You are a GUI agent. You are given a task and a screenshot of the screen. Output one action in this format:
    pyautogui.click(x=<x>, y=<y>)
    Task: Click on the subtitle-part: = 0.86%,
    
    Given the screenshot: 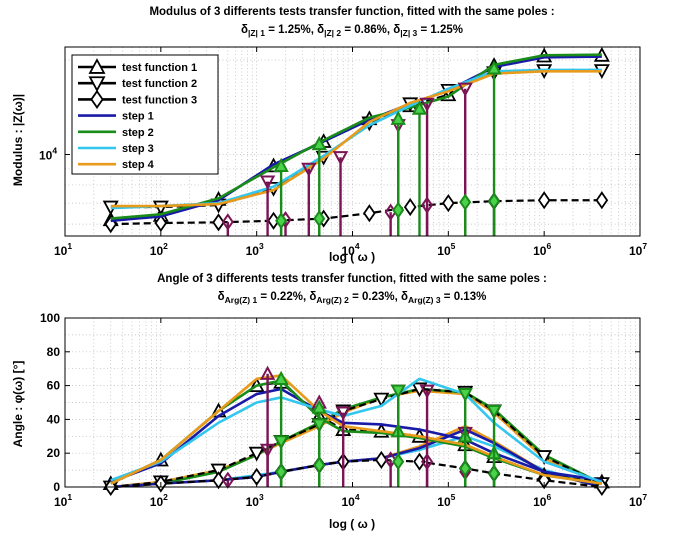 What is the action you would take?
    pyautogui.click(x=367, y=30)
    